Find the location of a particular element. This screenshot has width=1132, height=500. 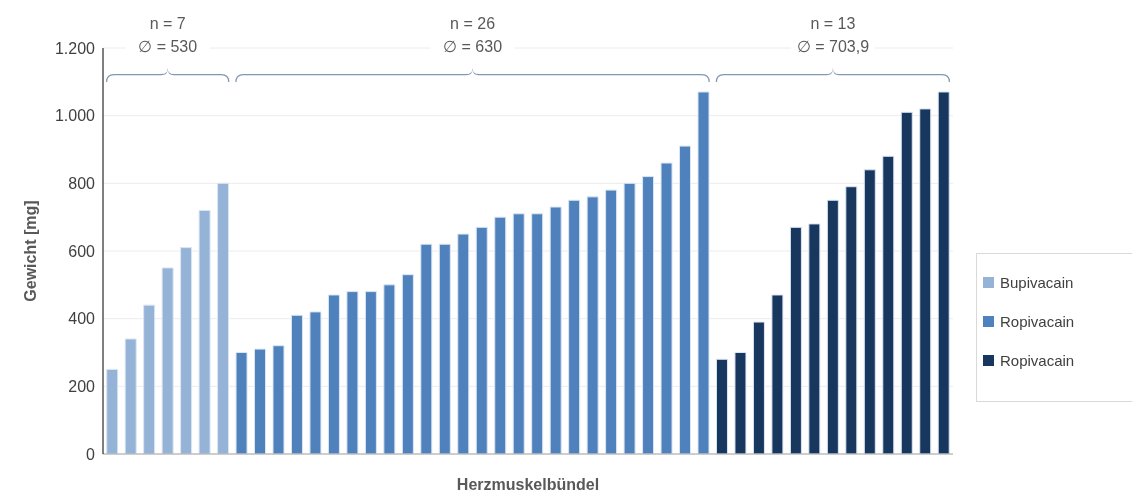

y-tick-label: 0 is located at coordinates (91, 454).